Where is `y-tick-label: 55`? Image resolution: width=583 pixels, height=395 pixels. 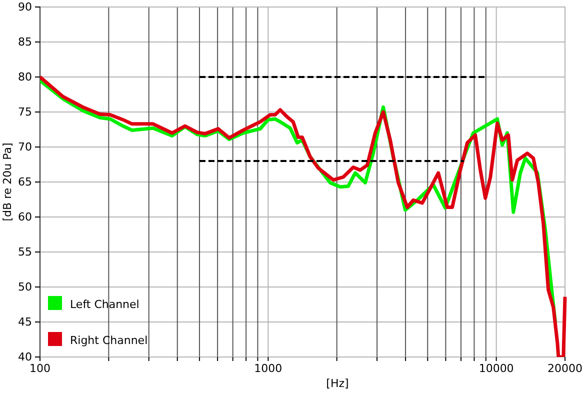
y-tick-label: 55 is located at coordinates (25, 252).